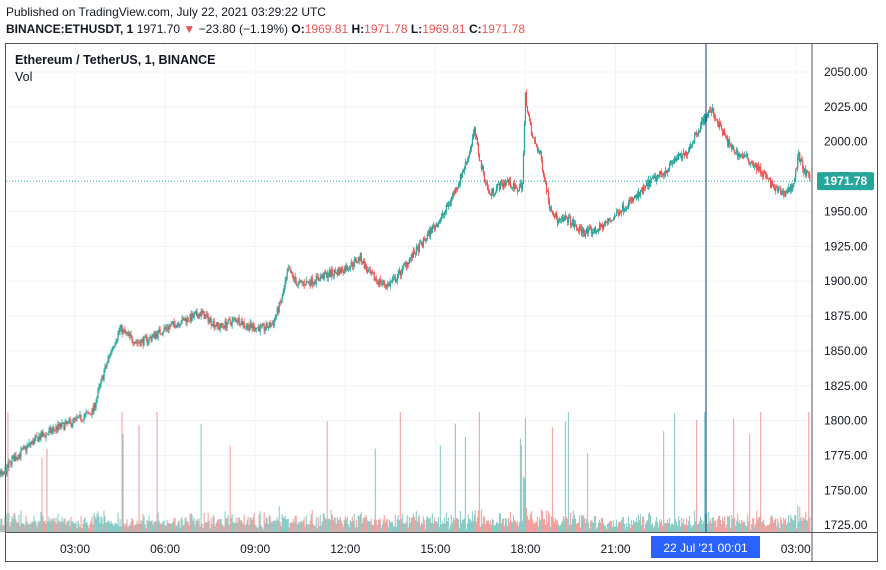  I want to click on y-tick-label: 1800.00, so click(846, 421).